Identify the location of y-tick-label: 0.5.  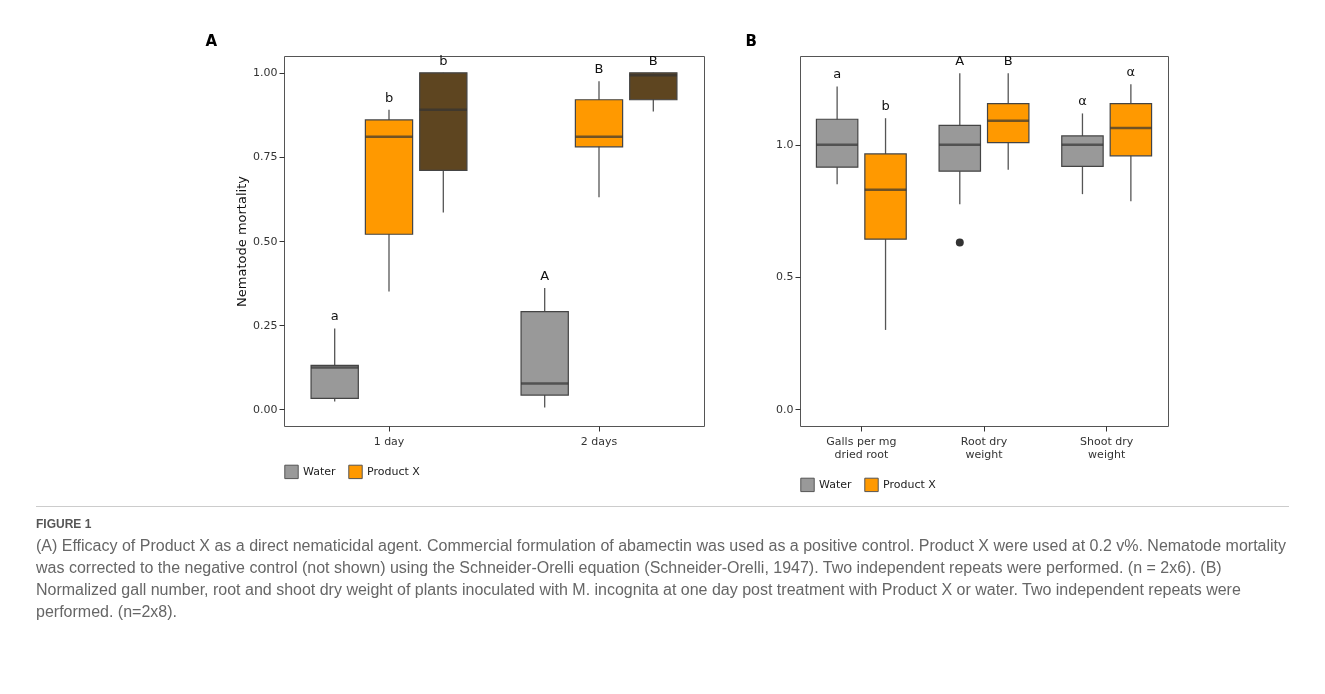
(785, 277).